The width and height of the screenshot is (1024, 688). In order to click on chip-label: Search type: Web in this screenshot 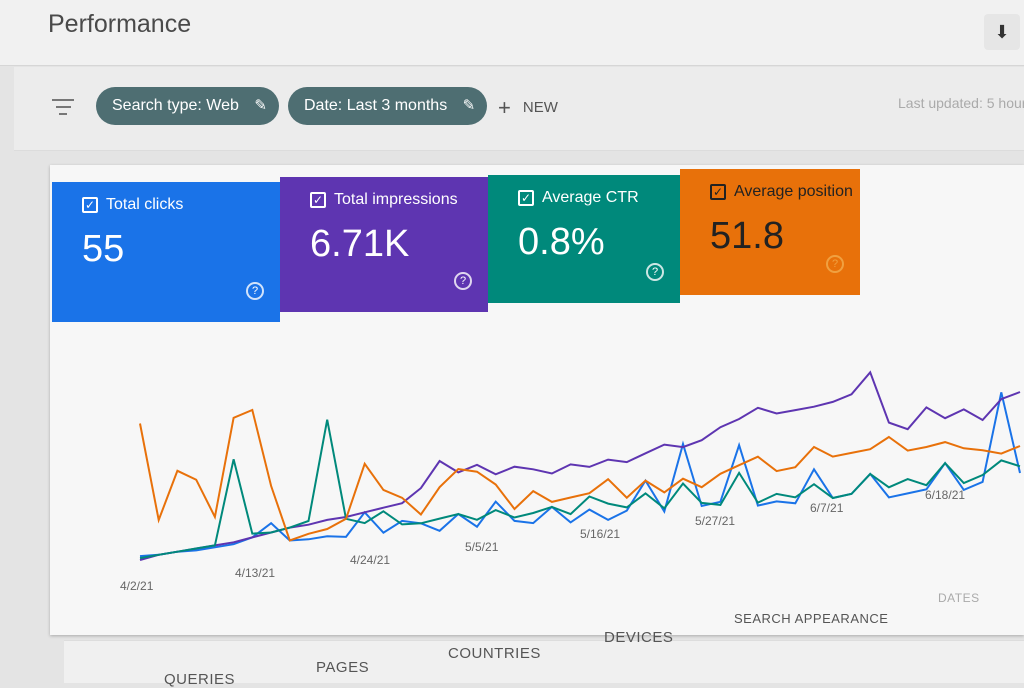, I will do `click(175, 105)`.